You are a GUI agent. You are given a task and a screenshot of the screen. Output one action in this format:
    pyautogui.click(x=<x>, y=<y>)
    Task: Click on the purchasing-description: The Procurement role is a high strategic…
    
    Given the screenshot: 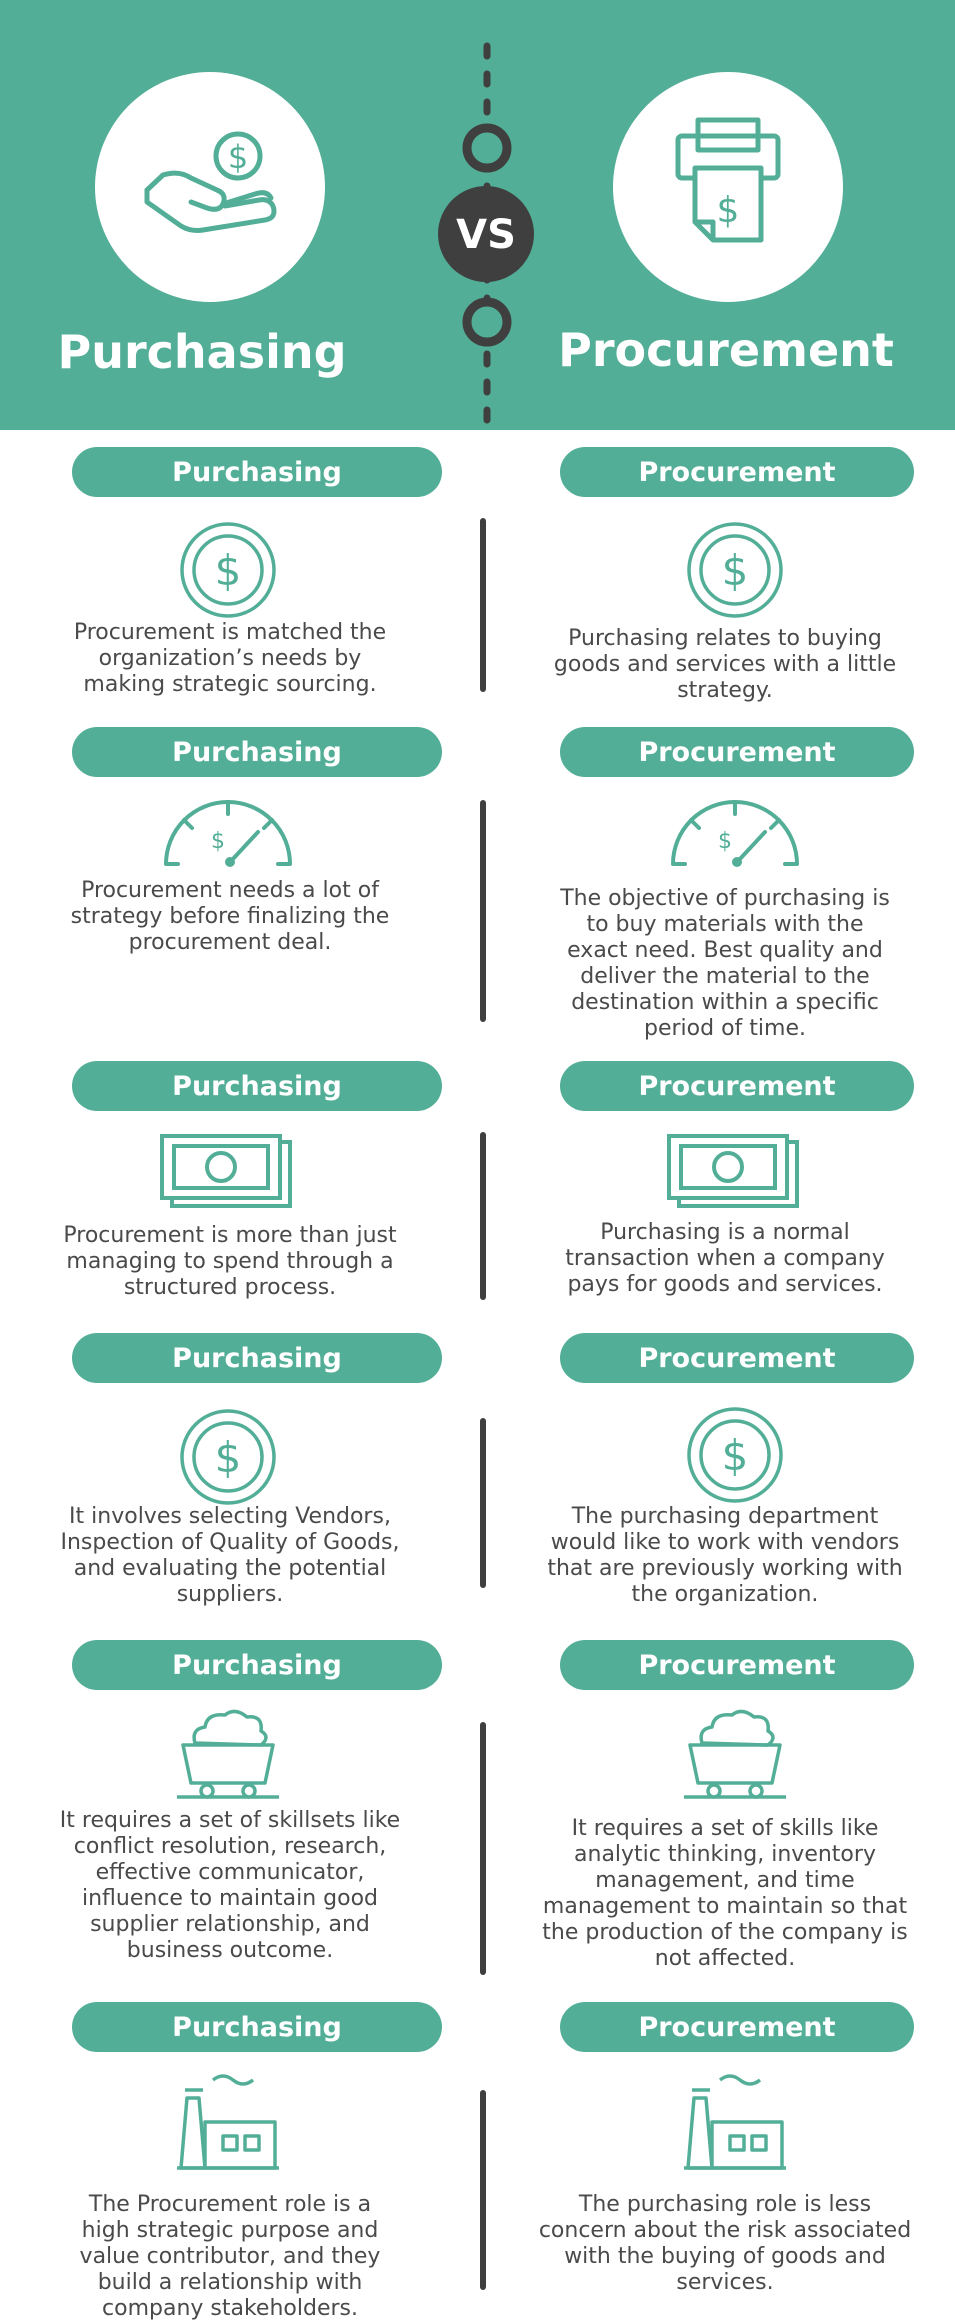 What is the action you would take?
    pyautogui.click(x=230, y=2256)
    